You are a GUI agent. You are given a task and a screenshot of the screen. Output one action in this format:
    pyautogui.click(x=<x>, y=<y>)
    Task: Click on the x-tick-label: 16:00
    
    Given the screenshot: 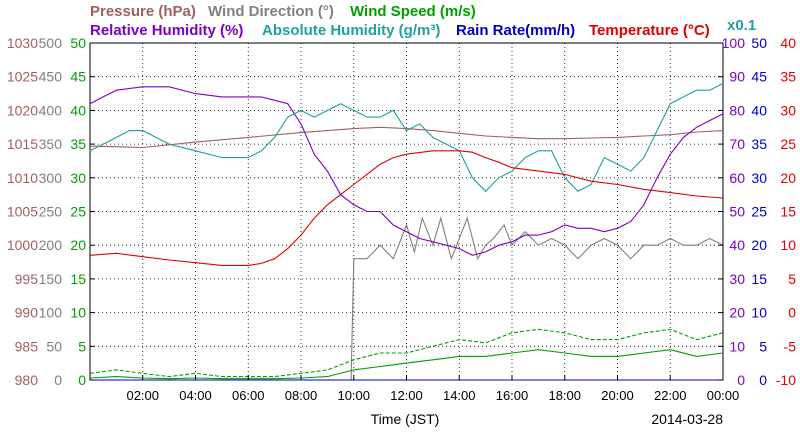 What is the action you would take?
    pyautogui.click(x=512, y=395)
    